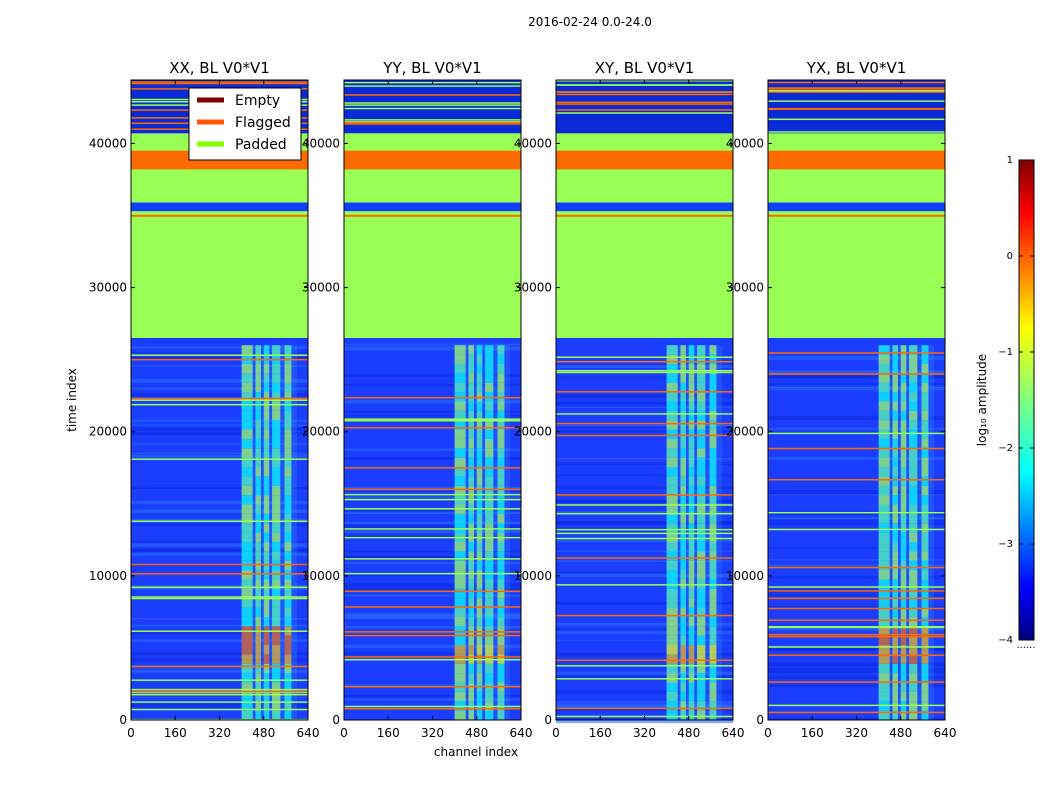 This screenshot has width=1050, height=800. Describe the element at coordinates (644, 733) in the screenshot. I see `x-tick-label: 320` at that location.